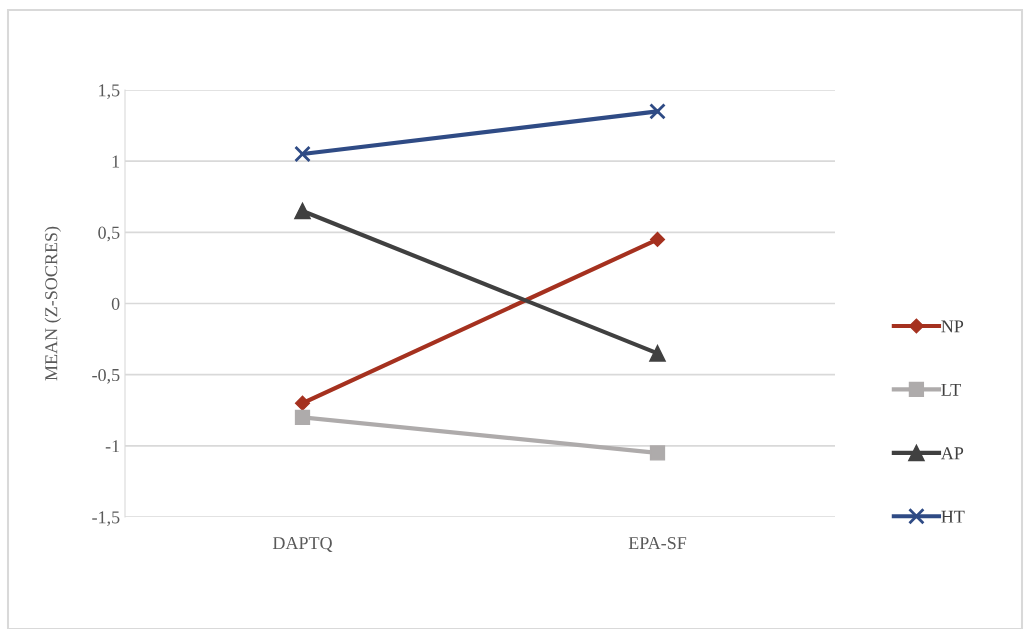  Describe the element at coordinates (115, 303) in the screenshot. I see `y-tick-label: 0` at that location.